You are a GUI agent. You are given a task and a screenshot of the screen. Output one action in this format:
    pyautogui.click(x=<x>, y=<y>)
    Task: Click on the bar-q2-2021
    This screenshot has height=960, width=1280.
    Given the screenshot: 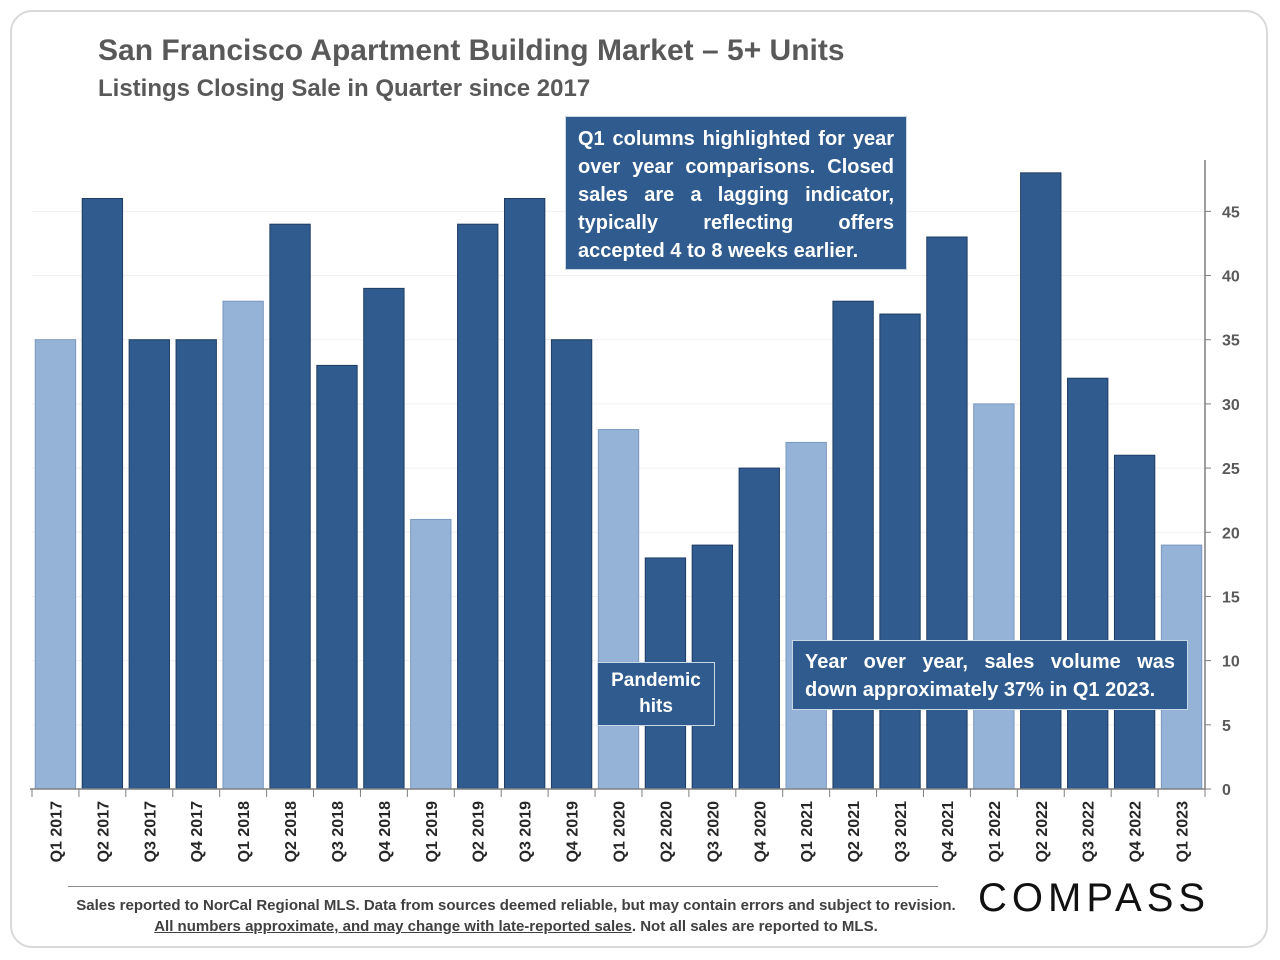 What is the action you would take?
    pyautogui.click(x=853, y=545)
    